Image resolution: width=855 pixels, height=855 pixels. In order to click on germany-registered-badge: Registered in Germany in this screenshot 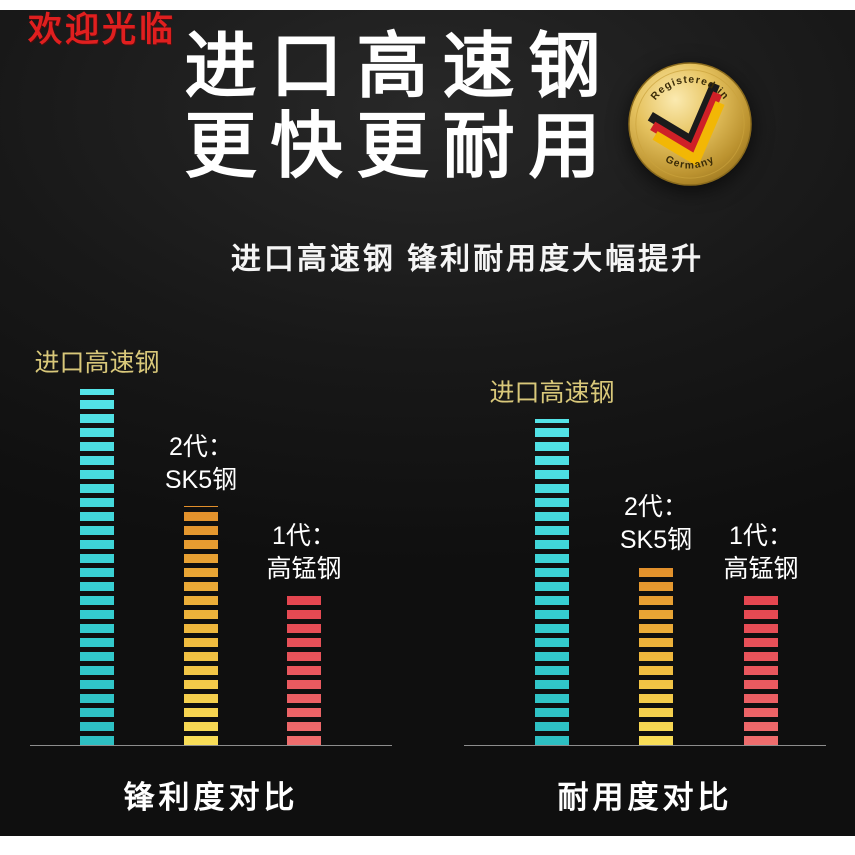, I will do `click(690, 124)`.